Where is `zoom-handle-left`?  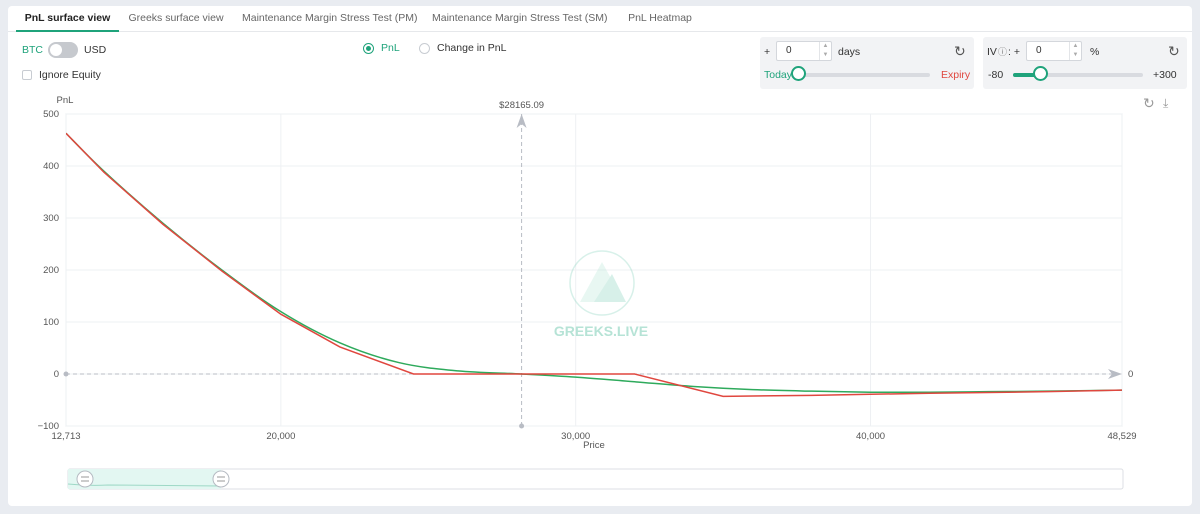
zoom-handle-left is located at coordinates (85, 479).